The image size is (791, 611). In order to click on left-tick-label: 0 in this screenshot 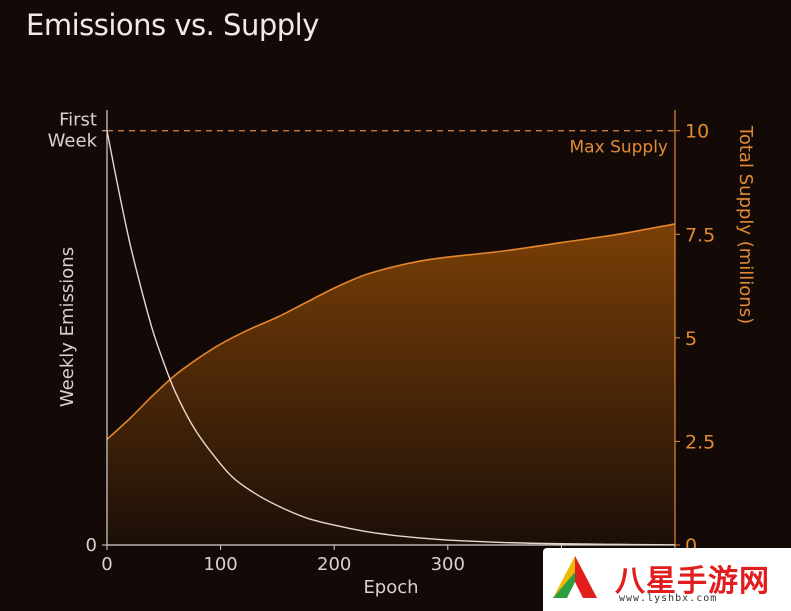, I will do `click(91, 545)`.